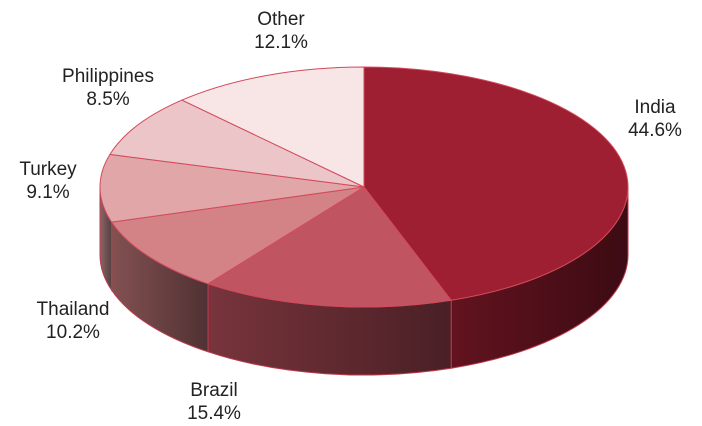 This screenshot has width=702, height=426. What do you see at coordinates (238, 235) in the screenshot?
I see `slice-thailand` at bounding box center [238, 235].